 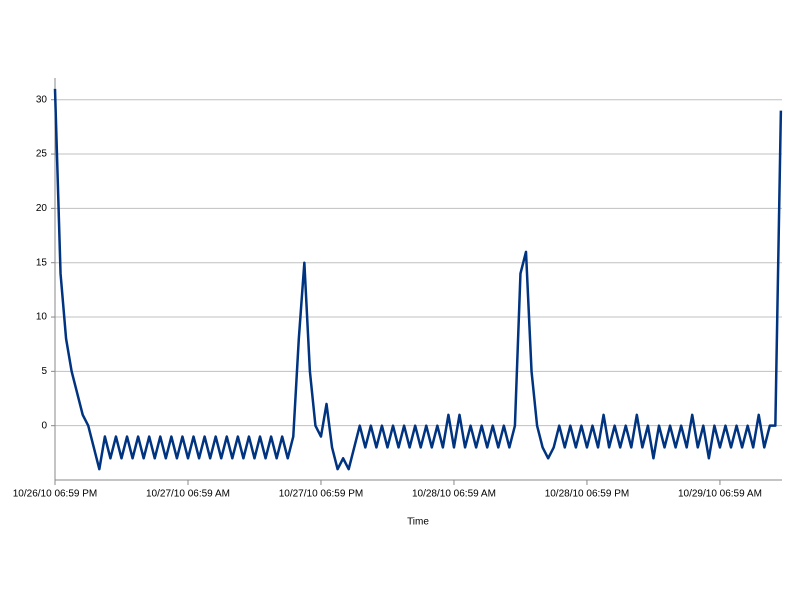 I want to click on x-tick-label: 10/26/10 06:59 PM, so click(x=55, y=494).